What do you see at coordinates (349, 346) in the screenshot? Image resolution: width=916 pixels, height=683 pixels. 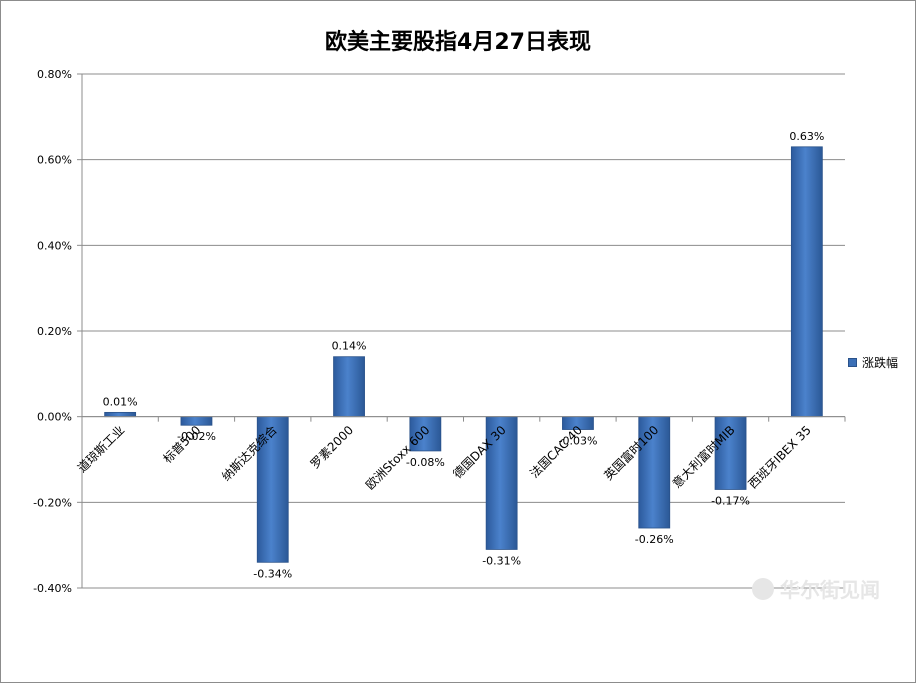 I see `data-label: 0.14%` at bounding box center [349, 346].